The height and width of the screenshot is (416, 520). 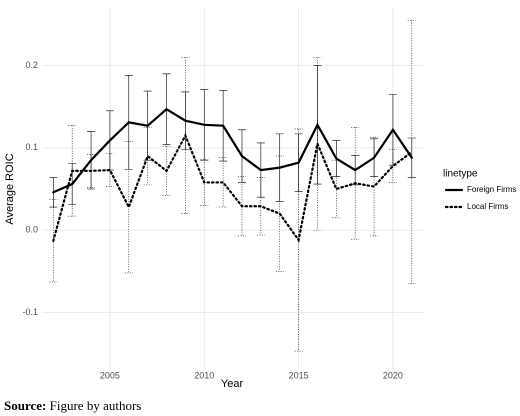 What do you see at coordinates (204, 375) in the screenshot?
I see `x-tick-label: 2010` at bounding box center [204, 375].